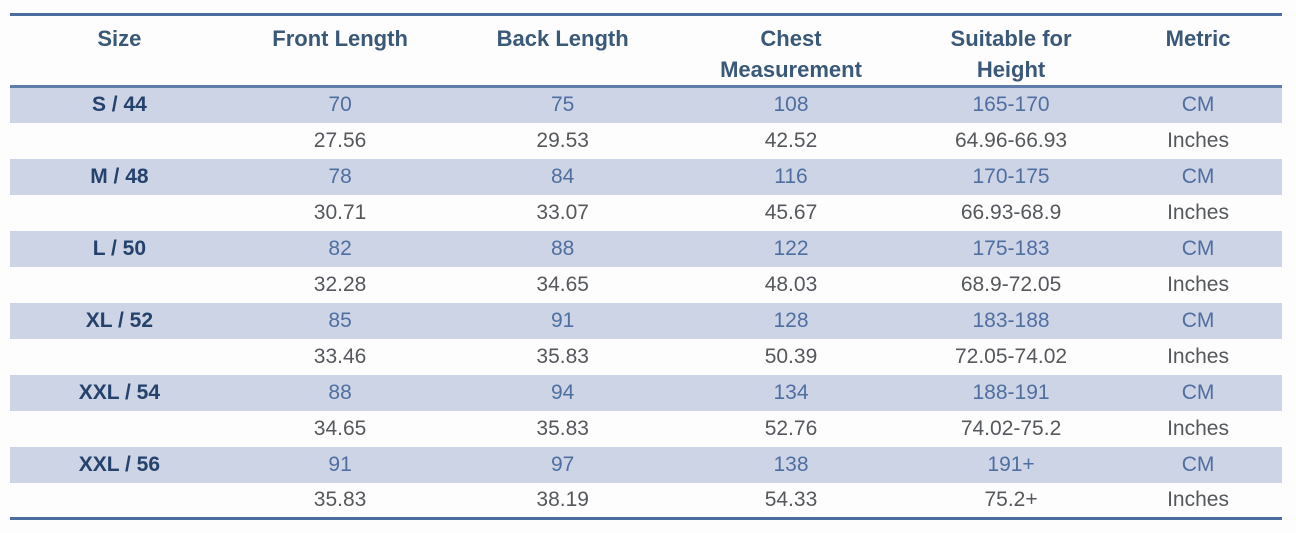  I want to click on table-row: M / 48 78 84 116 170-175 CM, so click(646, 176).